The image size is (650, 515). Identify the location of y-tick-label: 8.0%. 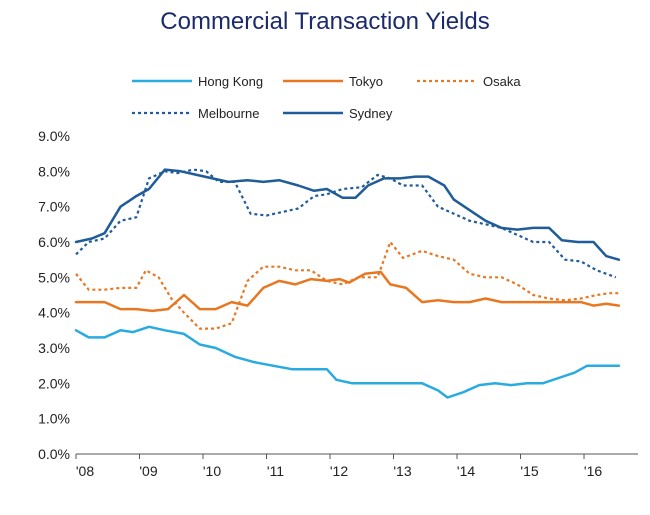
(54, 171).